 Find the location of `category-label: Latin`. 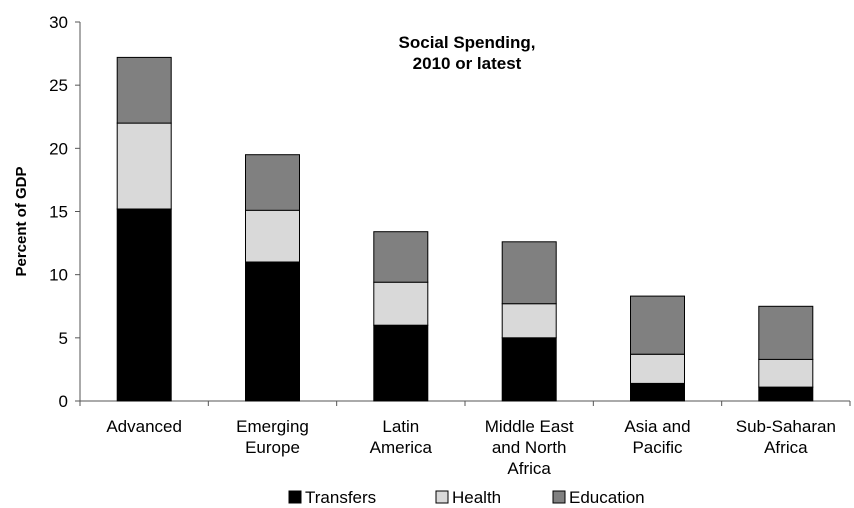

category-label: Latin is located at coordinates (400, 426).